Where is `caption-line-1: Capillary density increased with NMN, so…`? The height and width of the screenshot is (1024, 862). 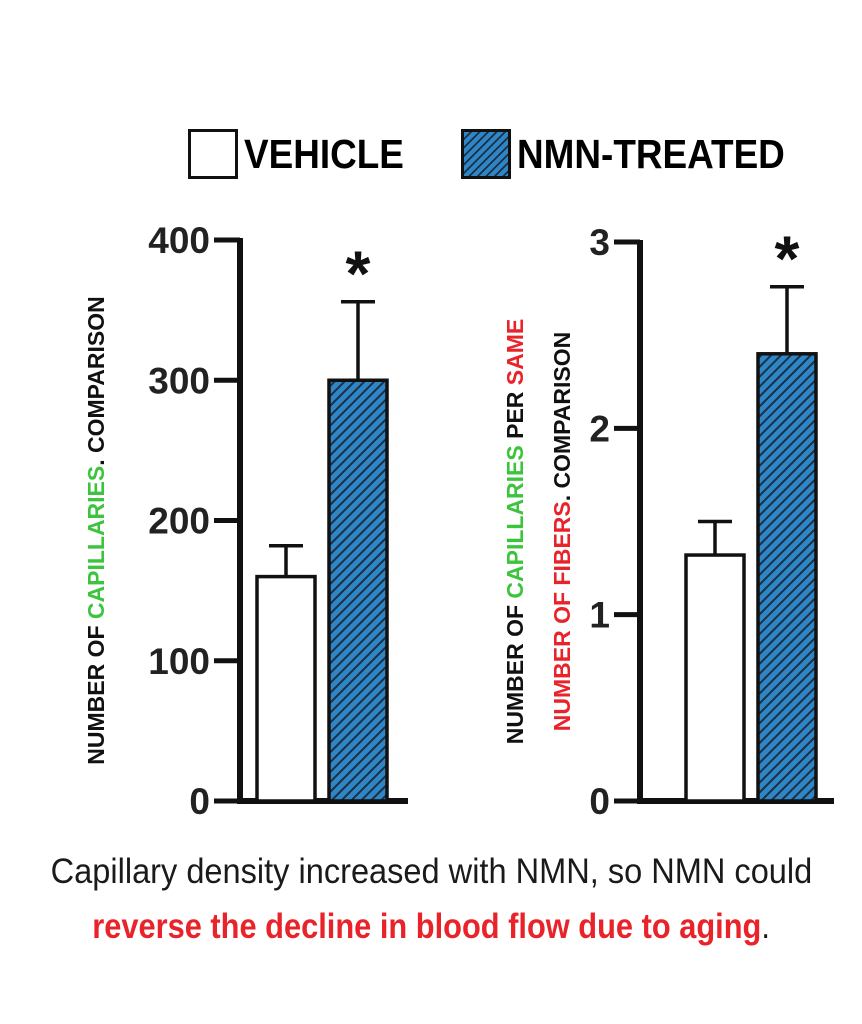 caption-line-1: Capillary density increased with NMN, so… is located at coordinates (431, 871).